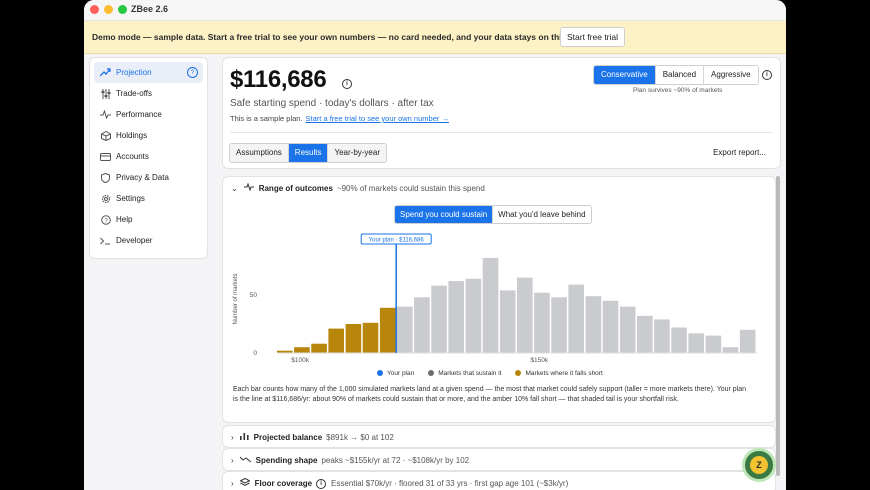  I want to click on minimize-window-button, so click(108, 9).